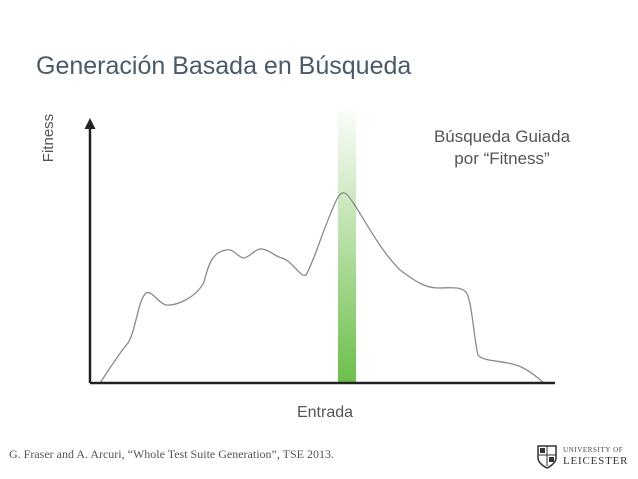 The width and height of the screenshot is (638, 479). What do you see at coordinates (347, 243) in the screenshot?
I see `search-highlight-band` at bounding box center [347, 243].